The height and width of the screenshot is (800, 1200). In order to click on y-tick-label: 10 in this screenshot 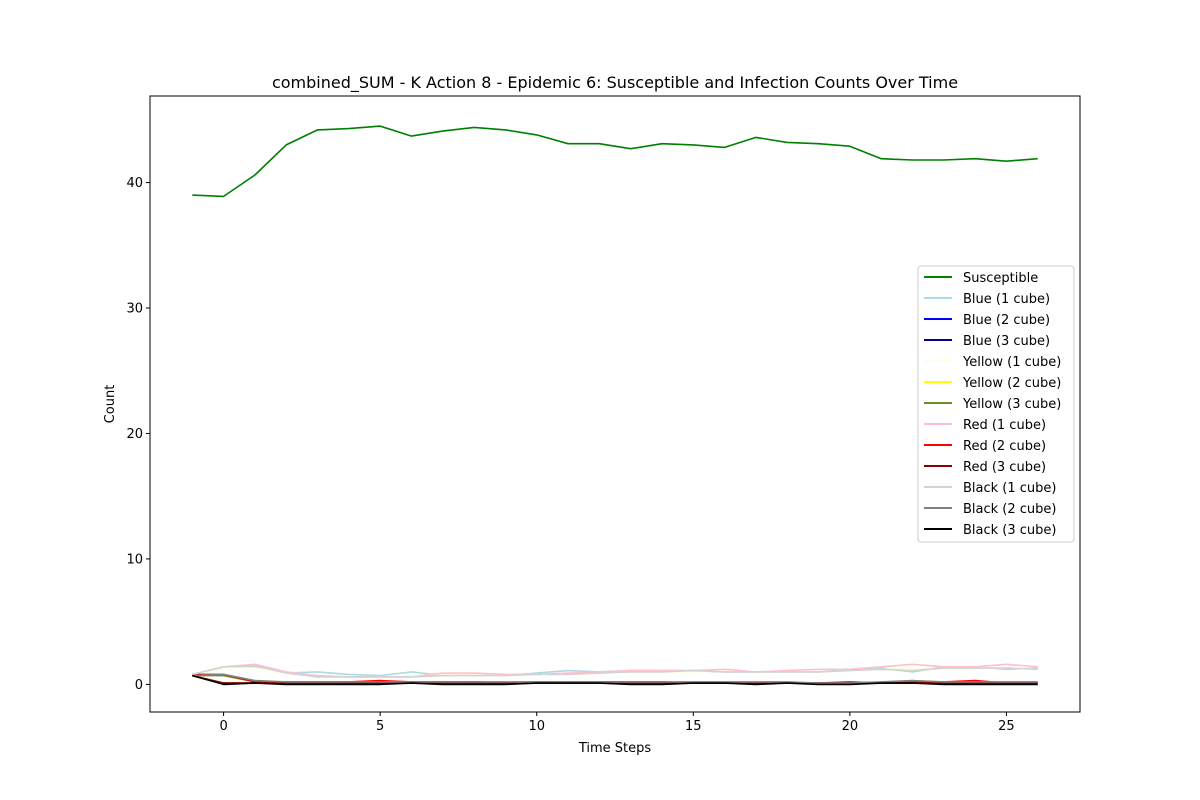, I will do `click(134, 559)`.